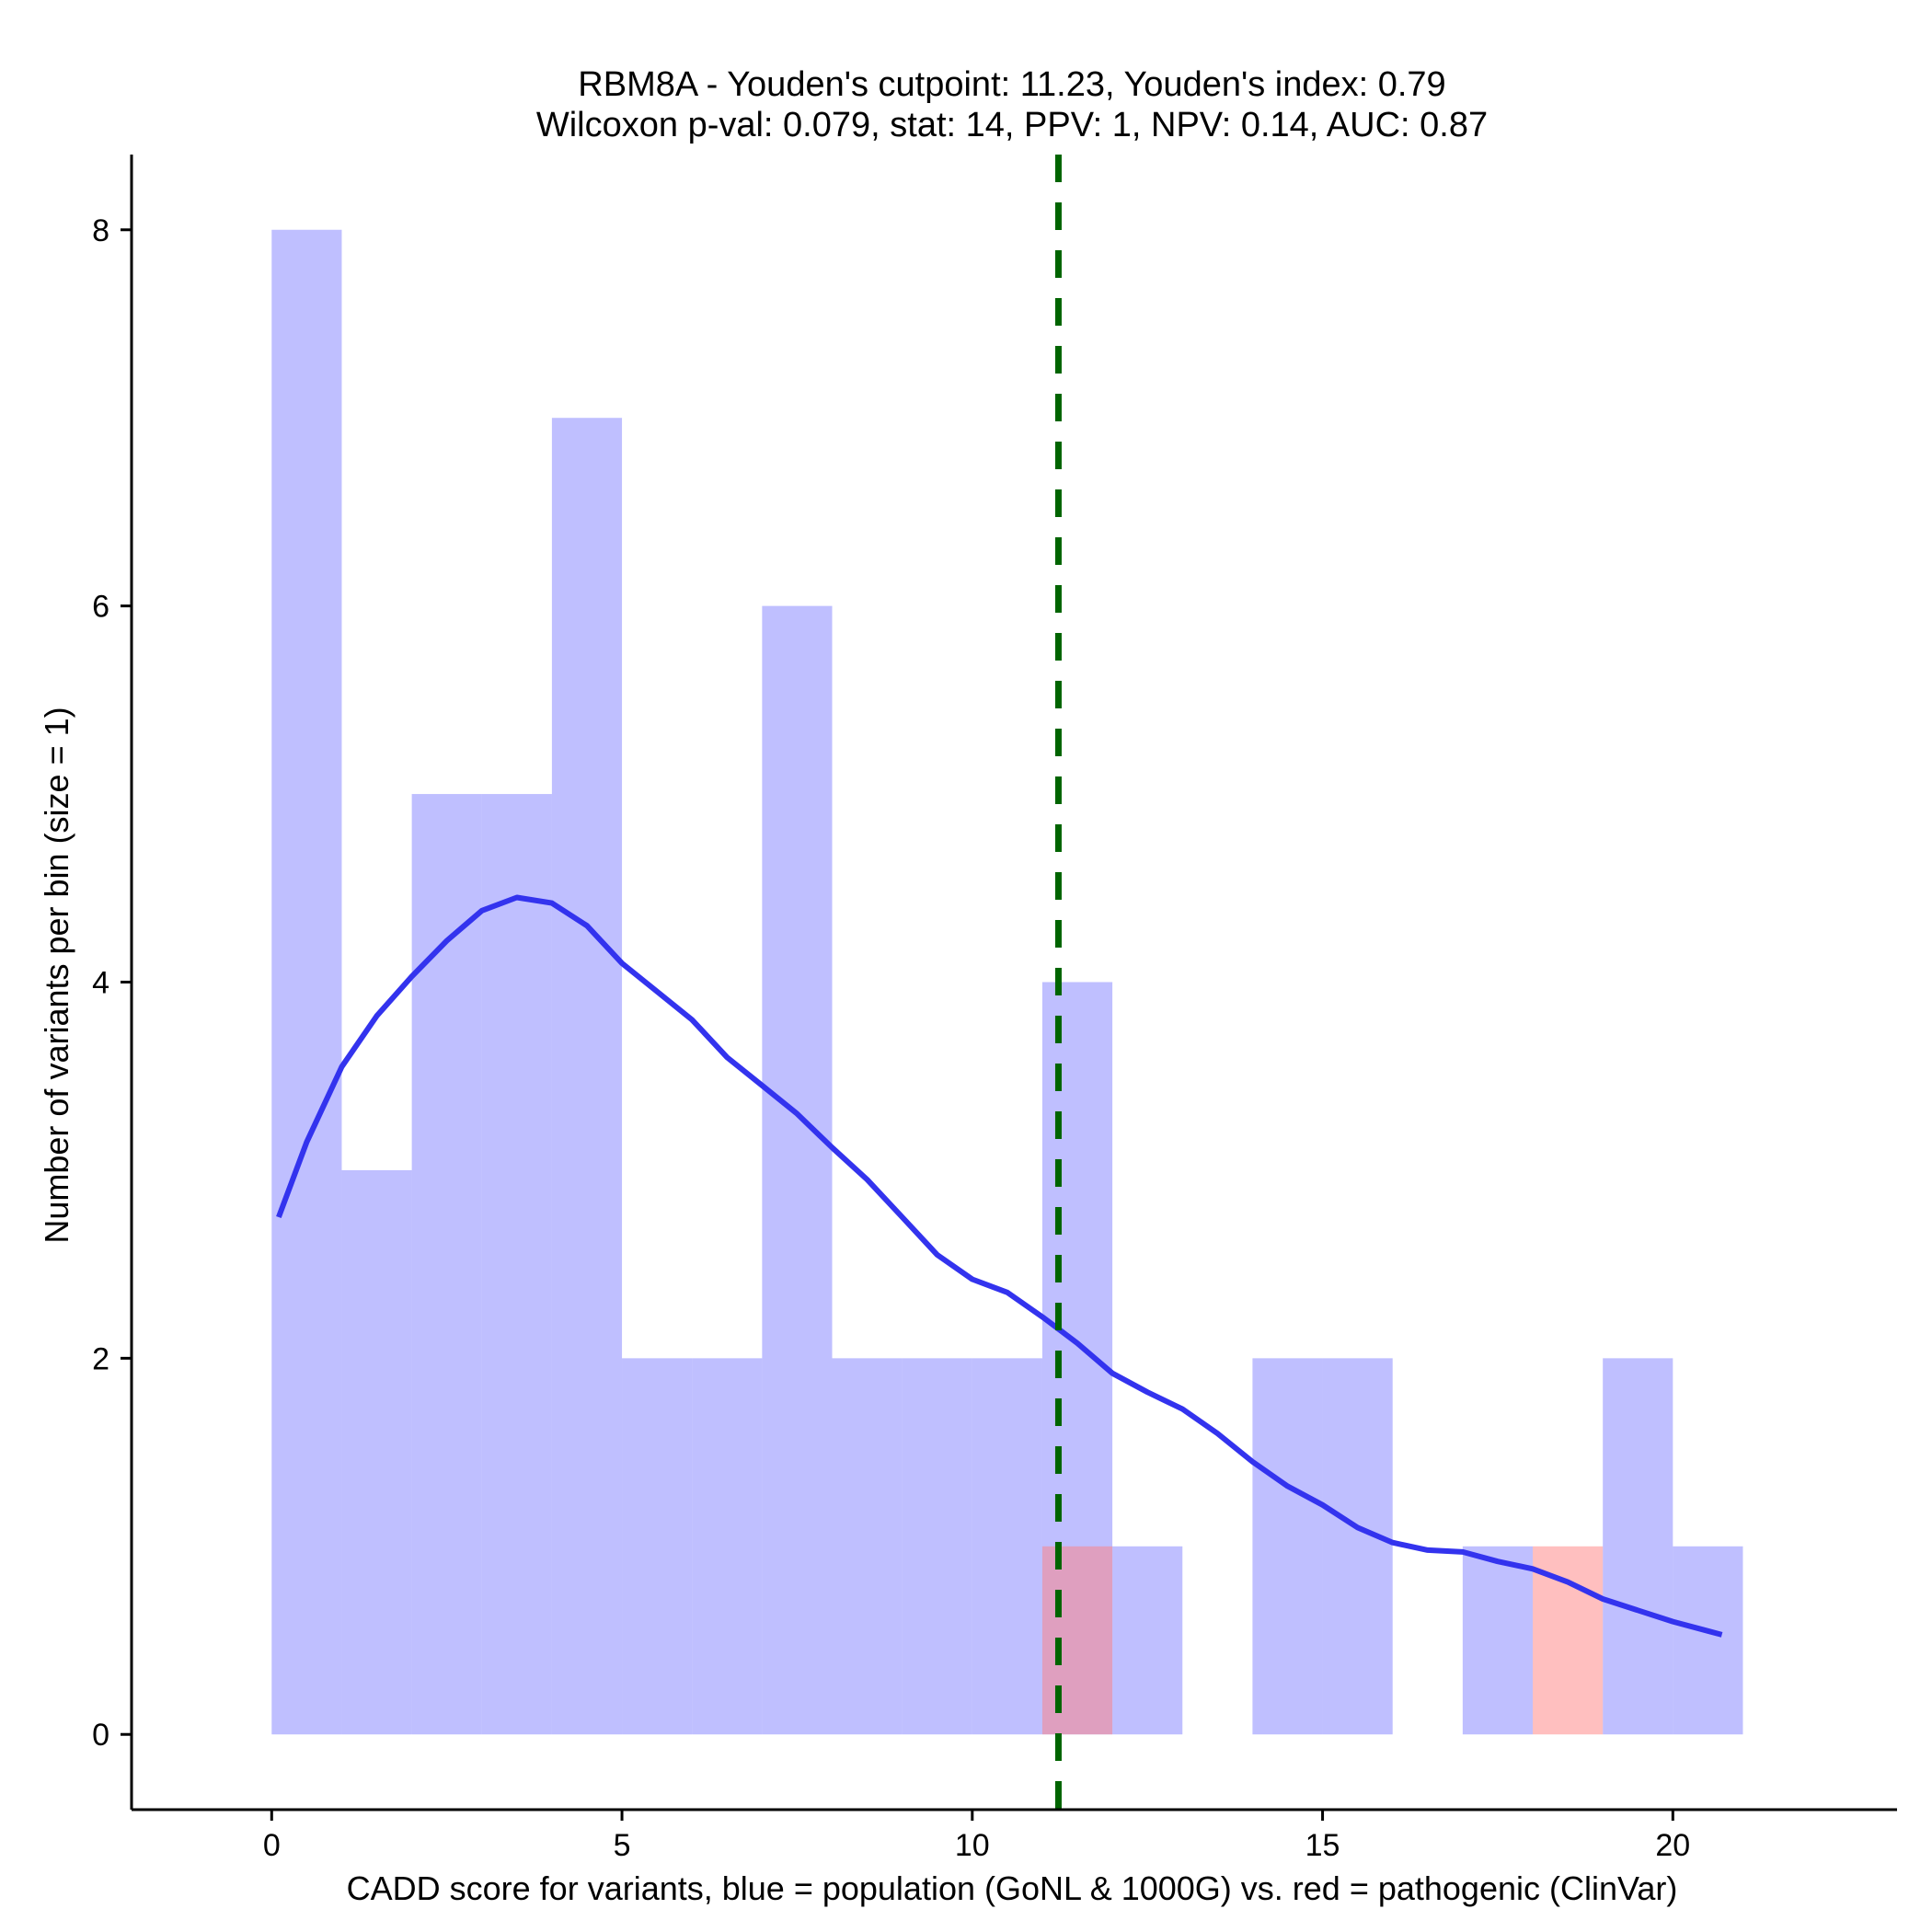 This screenshot has height=1932, width=1932. I want to click on y-ticks: 0 2 4 6 8, so click(112, 983).